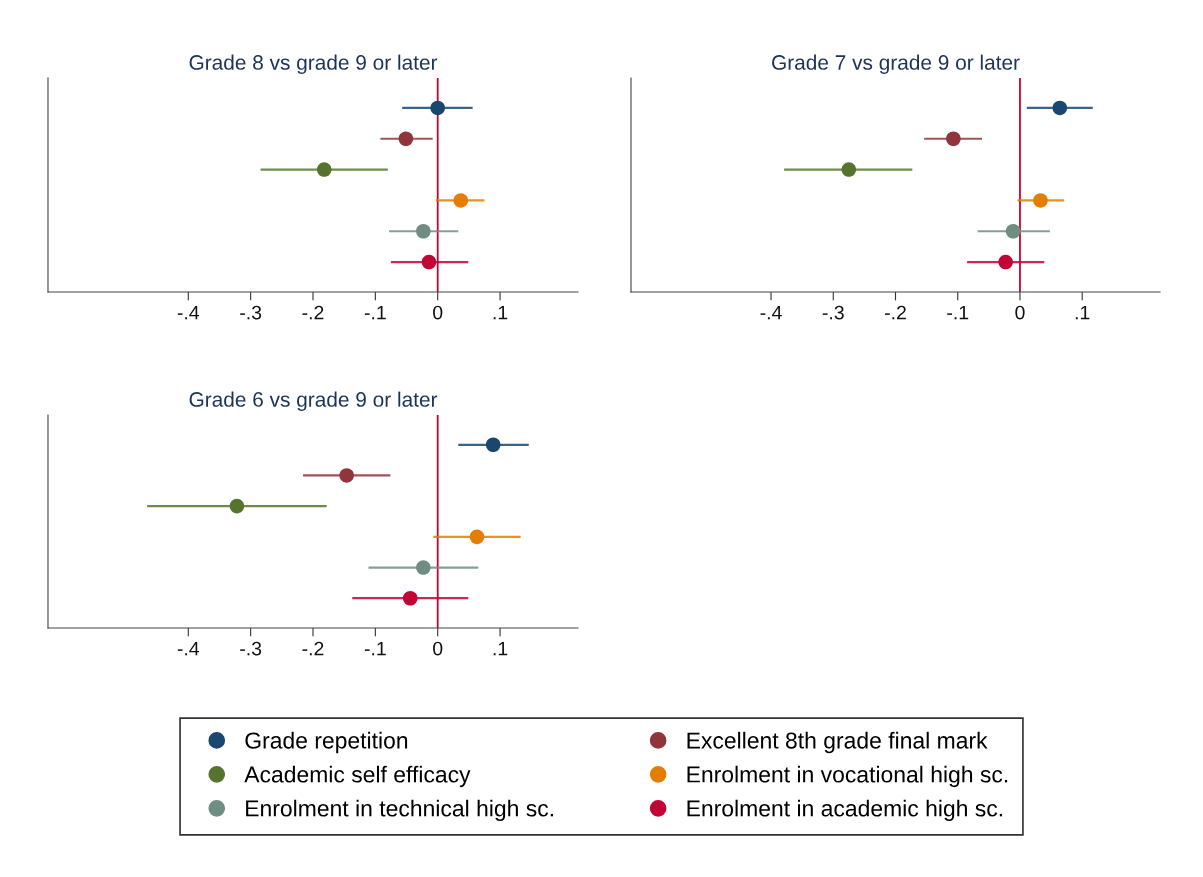 The width and height of the screenshot is (1203, 877). I want to click on legend-label: Academic self efficacy, so click(357, 776).